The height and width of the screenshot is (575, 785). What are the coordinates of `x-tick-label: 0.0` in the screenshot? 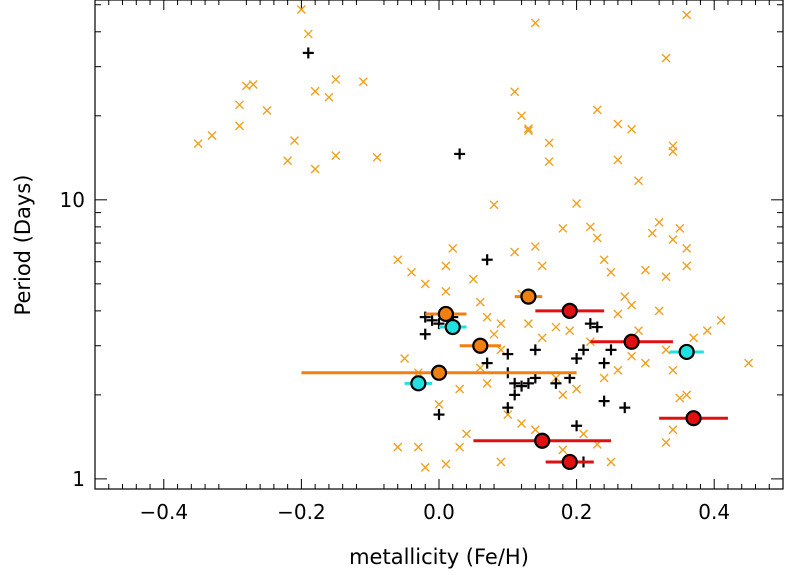 It's located at (439, 512).